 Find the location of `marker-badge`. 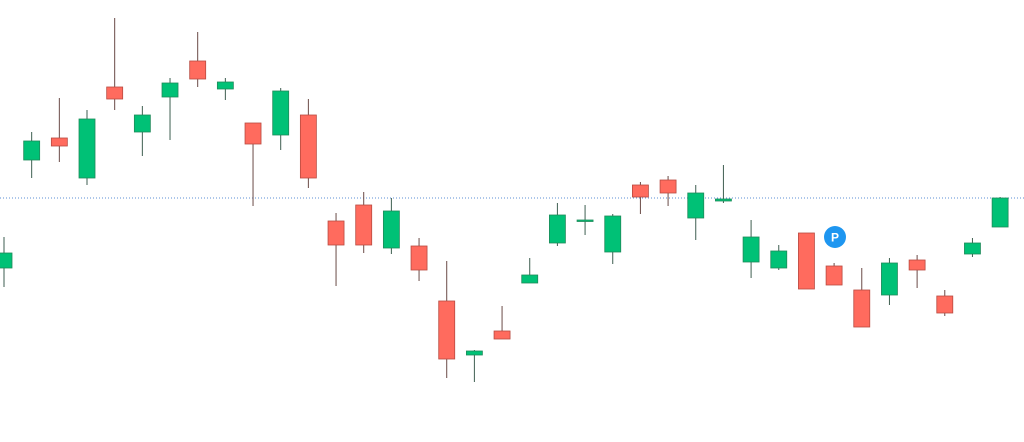

marker-badge is located at coordinates (835, 237).